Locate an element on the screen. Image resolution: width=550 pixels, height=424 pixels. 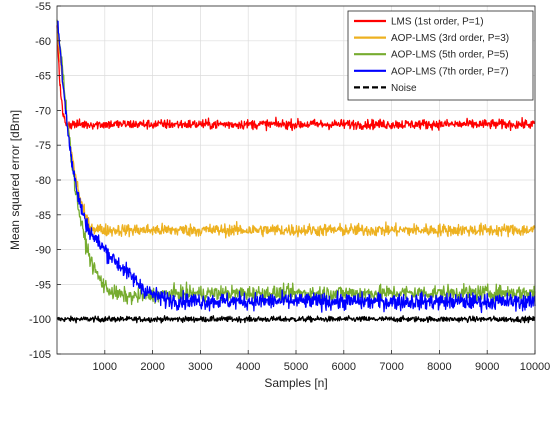
y-tick-label: -85 is located at coordinates (43, 216).